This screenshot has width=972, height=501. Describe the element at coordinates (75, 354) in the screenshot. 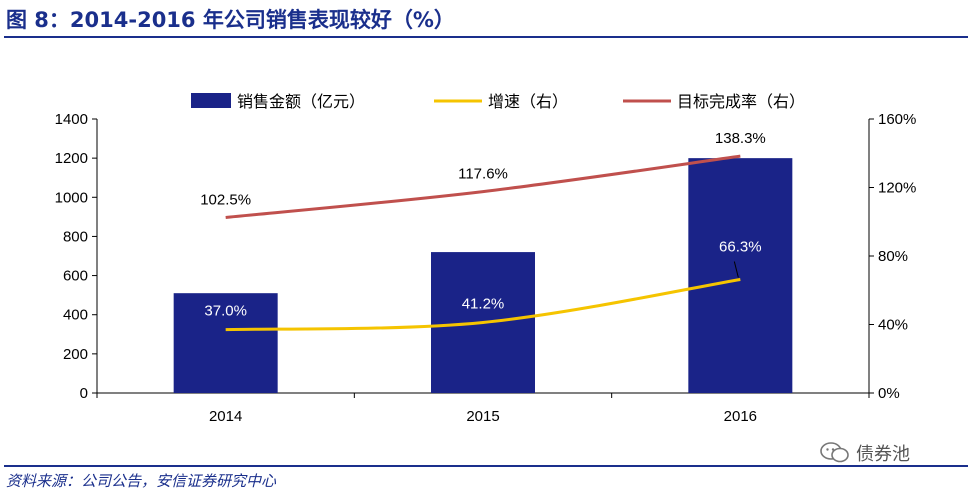

I see `left-tick-label: 200` at that location.